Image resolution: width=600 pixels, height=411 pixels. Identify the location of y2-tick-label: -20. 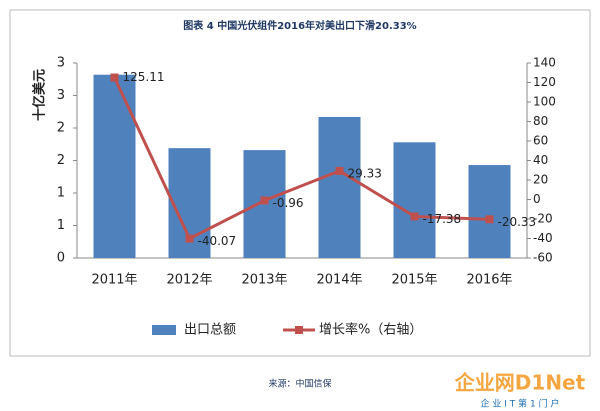
(543, 219).